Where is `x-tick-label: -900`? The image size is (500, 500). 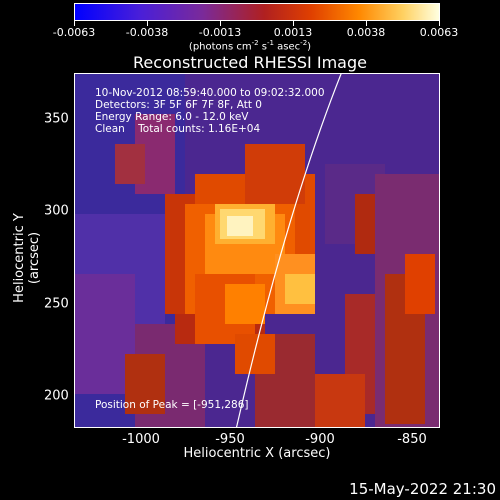
x-tick-label: -900 is located at coordinates (320, 439).